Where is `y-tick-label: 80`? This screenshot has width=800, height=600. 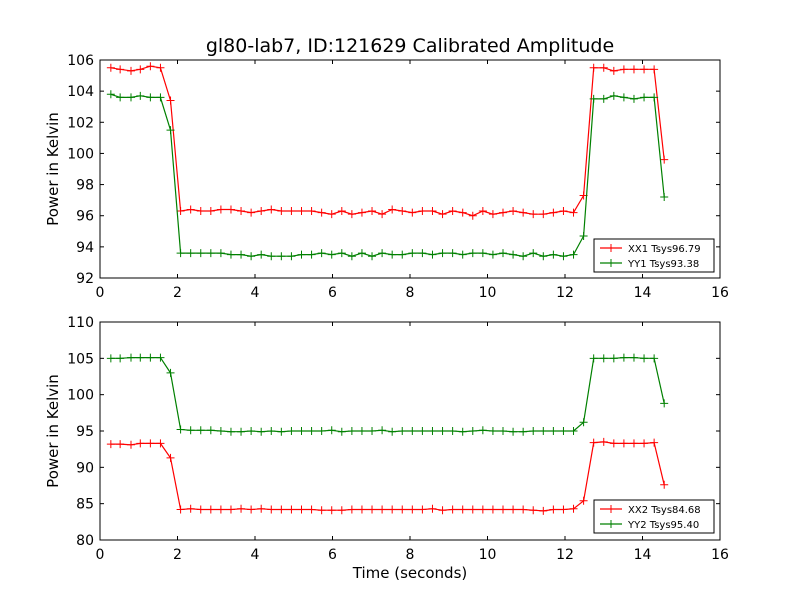
y-tick-label: 80 is located at coordinates (85, 541).